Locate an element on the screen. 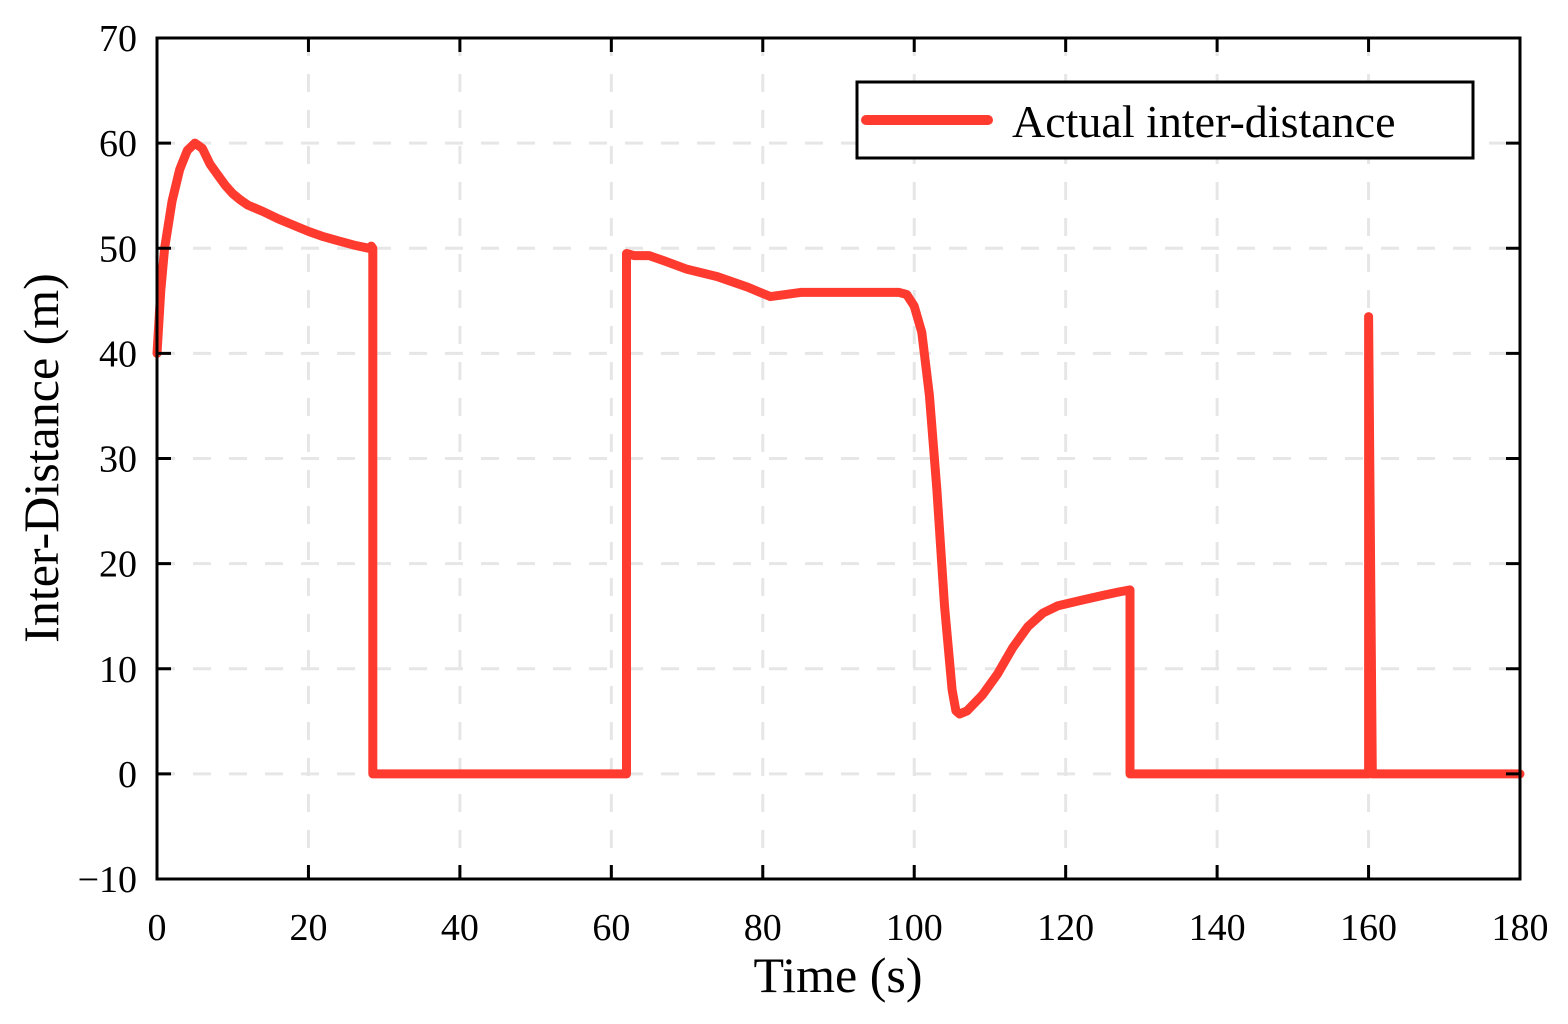  y-tick-label: 70 is located at coordinates (118, 39).